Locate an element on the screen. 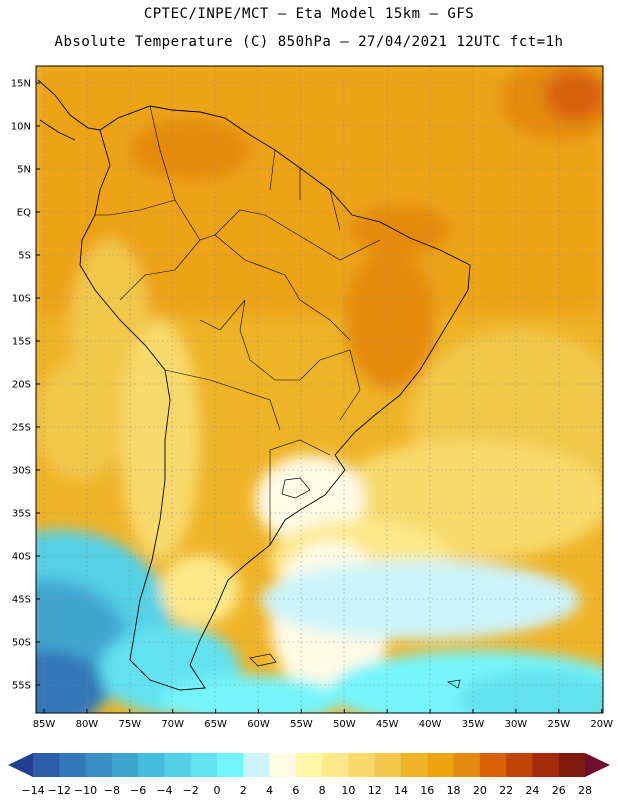 The width and height of the screenshot is (618, 800). lon-label: 65W is located at coordinates (215, 724).